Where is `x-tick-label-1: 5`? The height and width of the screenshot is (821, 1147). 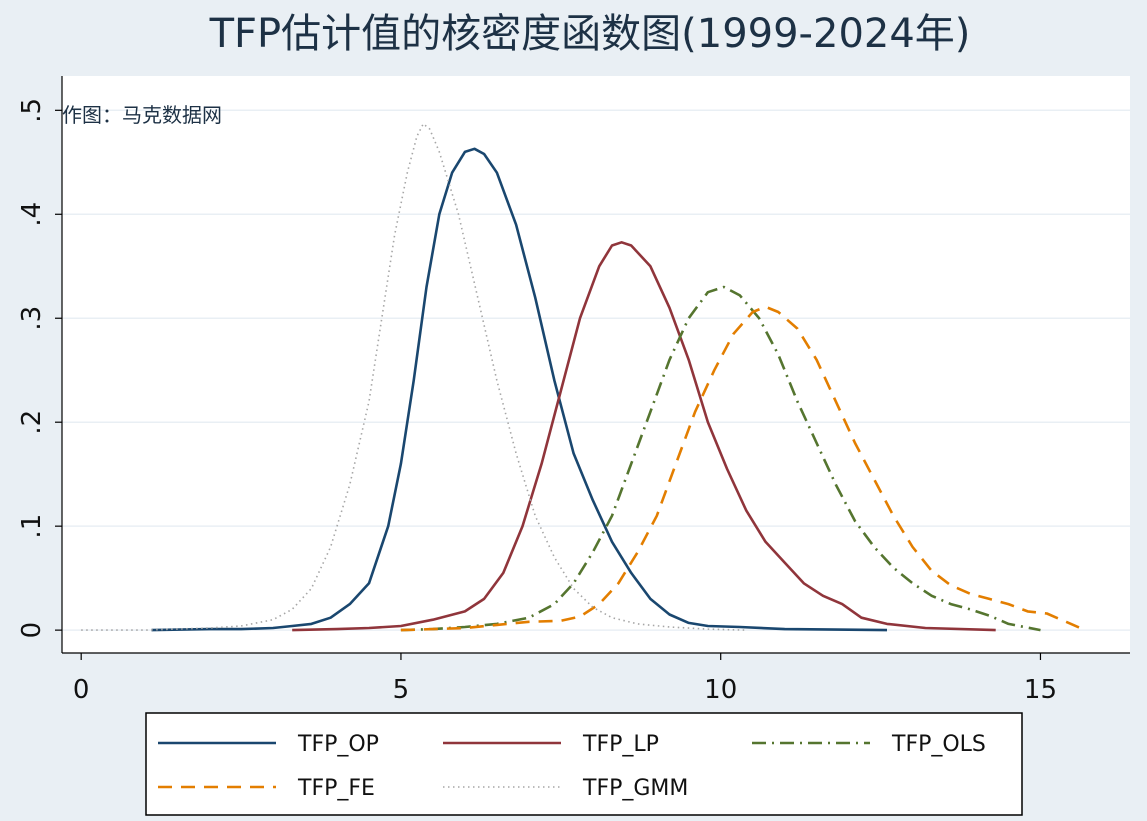
x-tick-label-1: 5 is located at coordinates (401, 690).